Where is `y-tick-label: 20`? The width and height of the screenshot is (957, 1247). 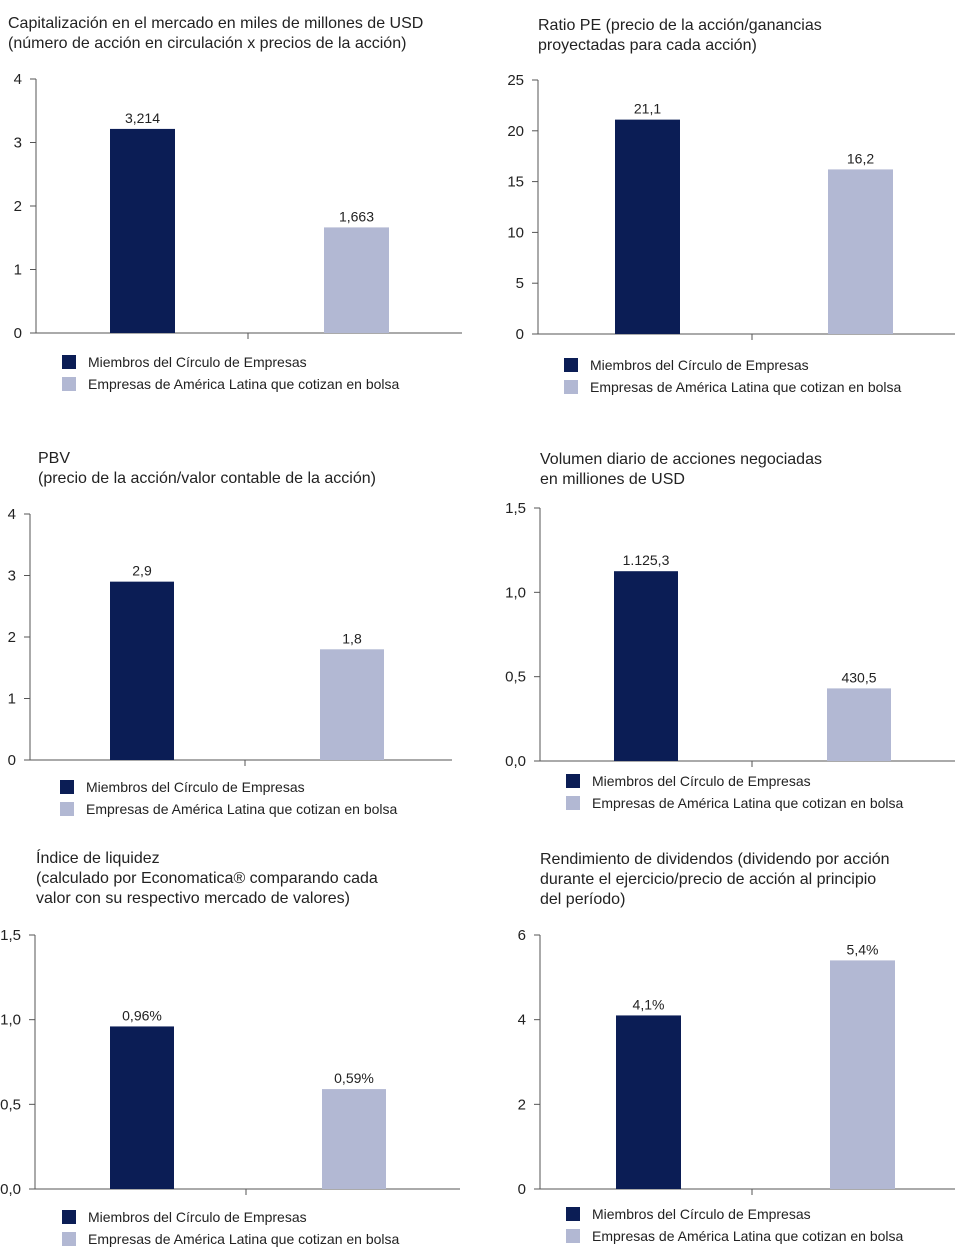 y-tick-label: 20 is located at coordinates (515, 131).